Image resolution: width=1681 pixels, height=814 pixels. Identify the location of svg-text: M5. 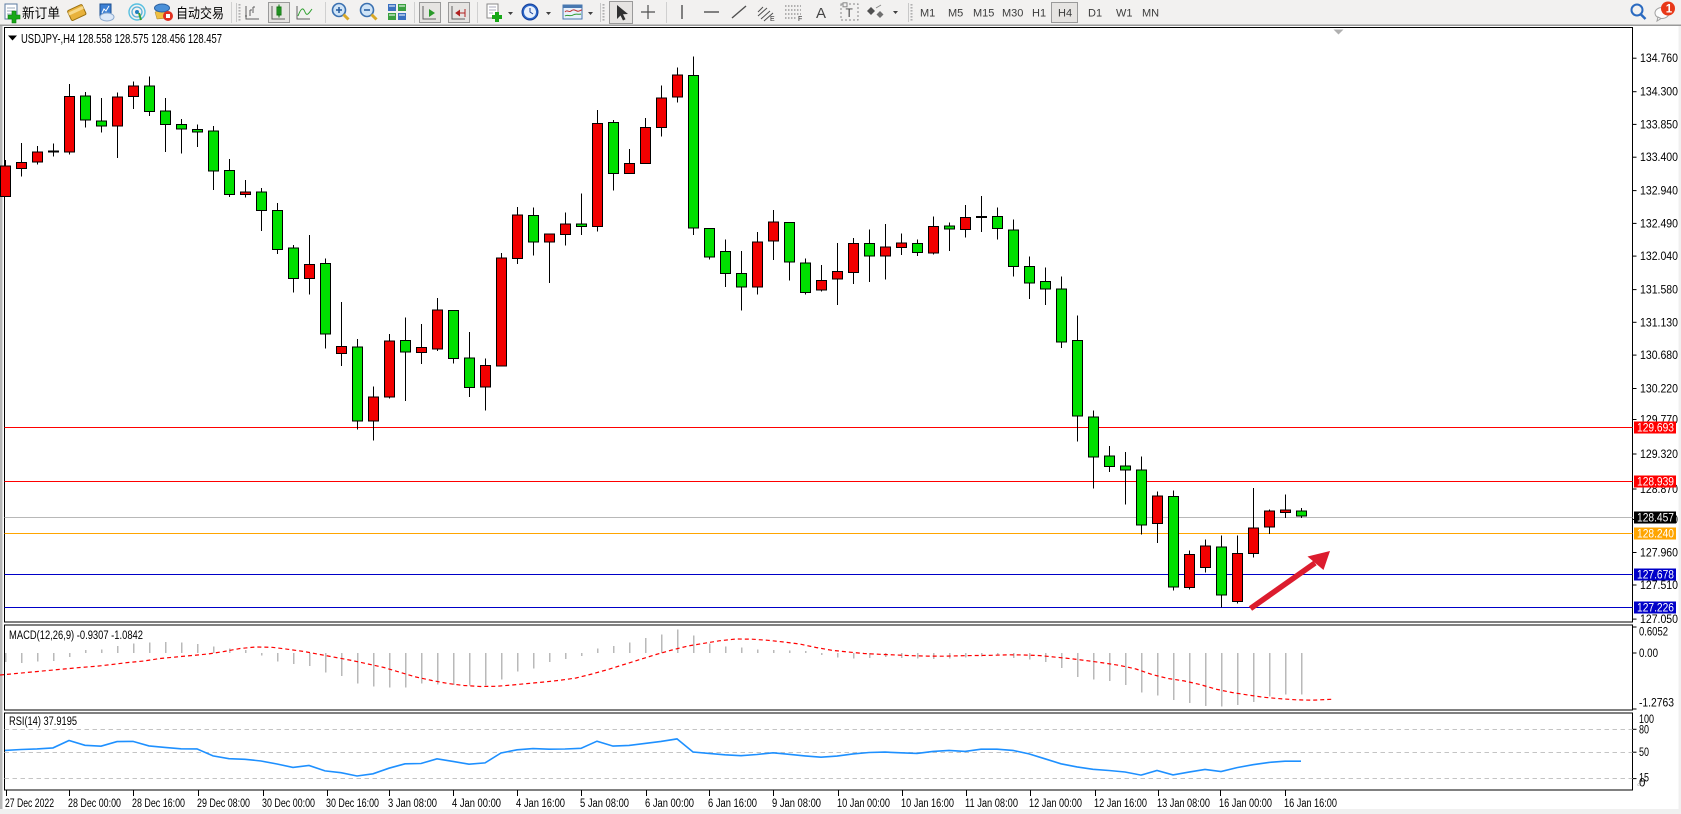
(955, 14).